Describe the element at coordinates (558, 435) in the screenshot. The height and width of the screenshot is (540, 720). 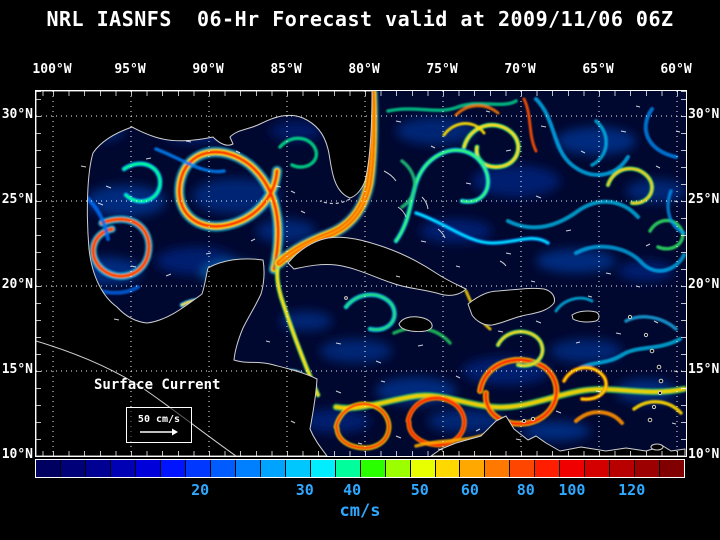
I see `south-america` at that location.